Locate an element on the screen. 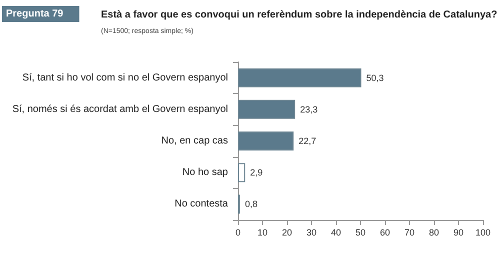 This screenshot has width=497, height=260. x-tick-label: 80 is located at coordinates (434, 233).